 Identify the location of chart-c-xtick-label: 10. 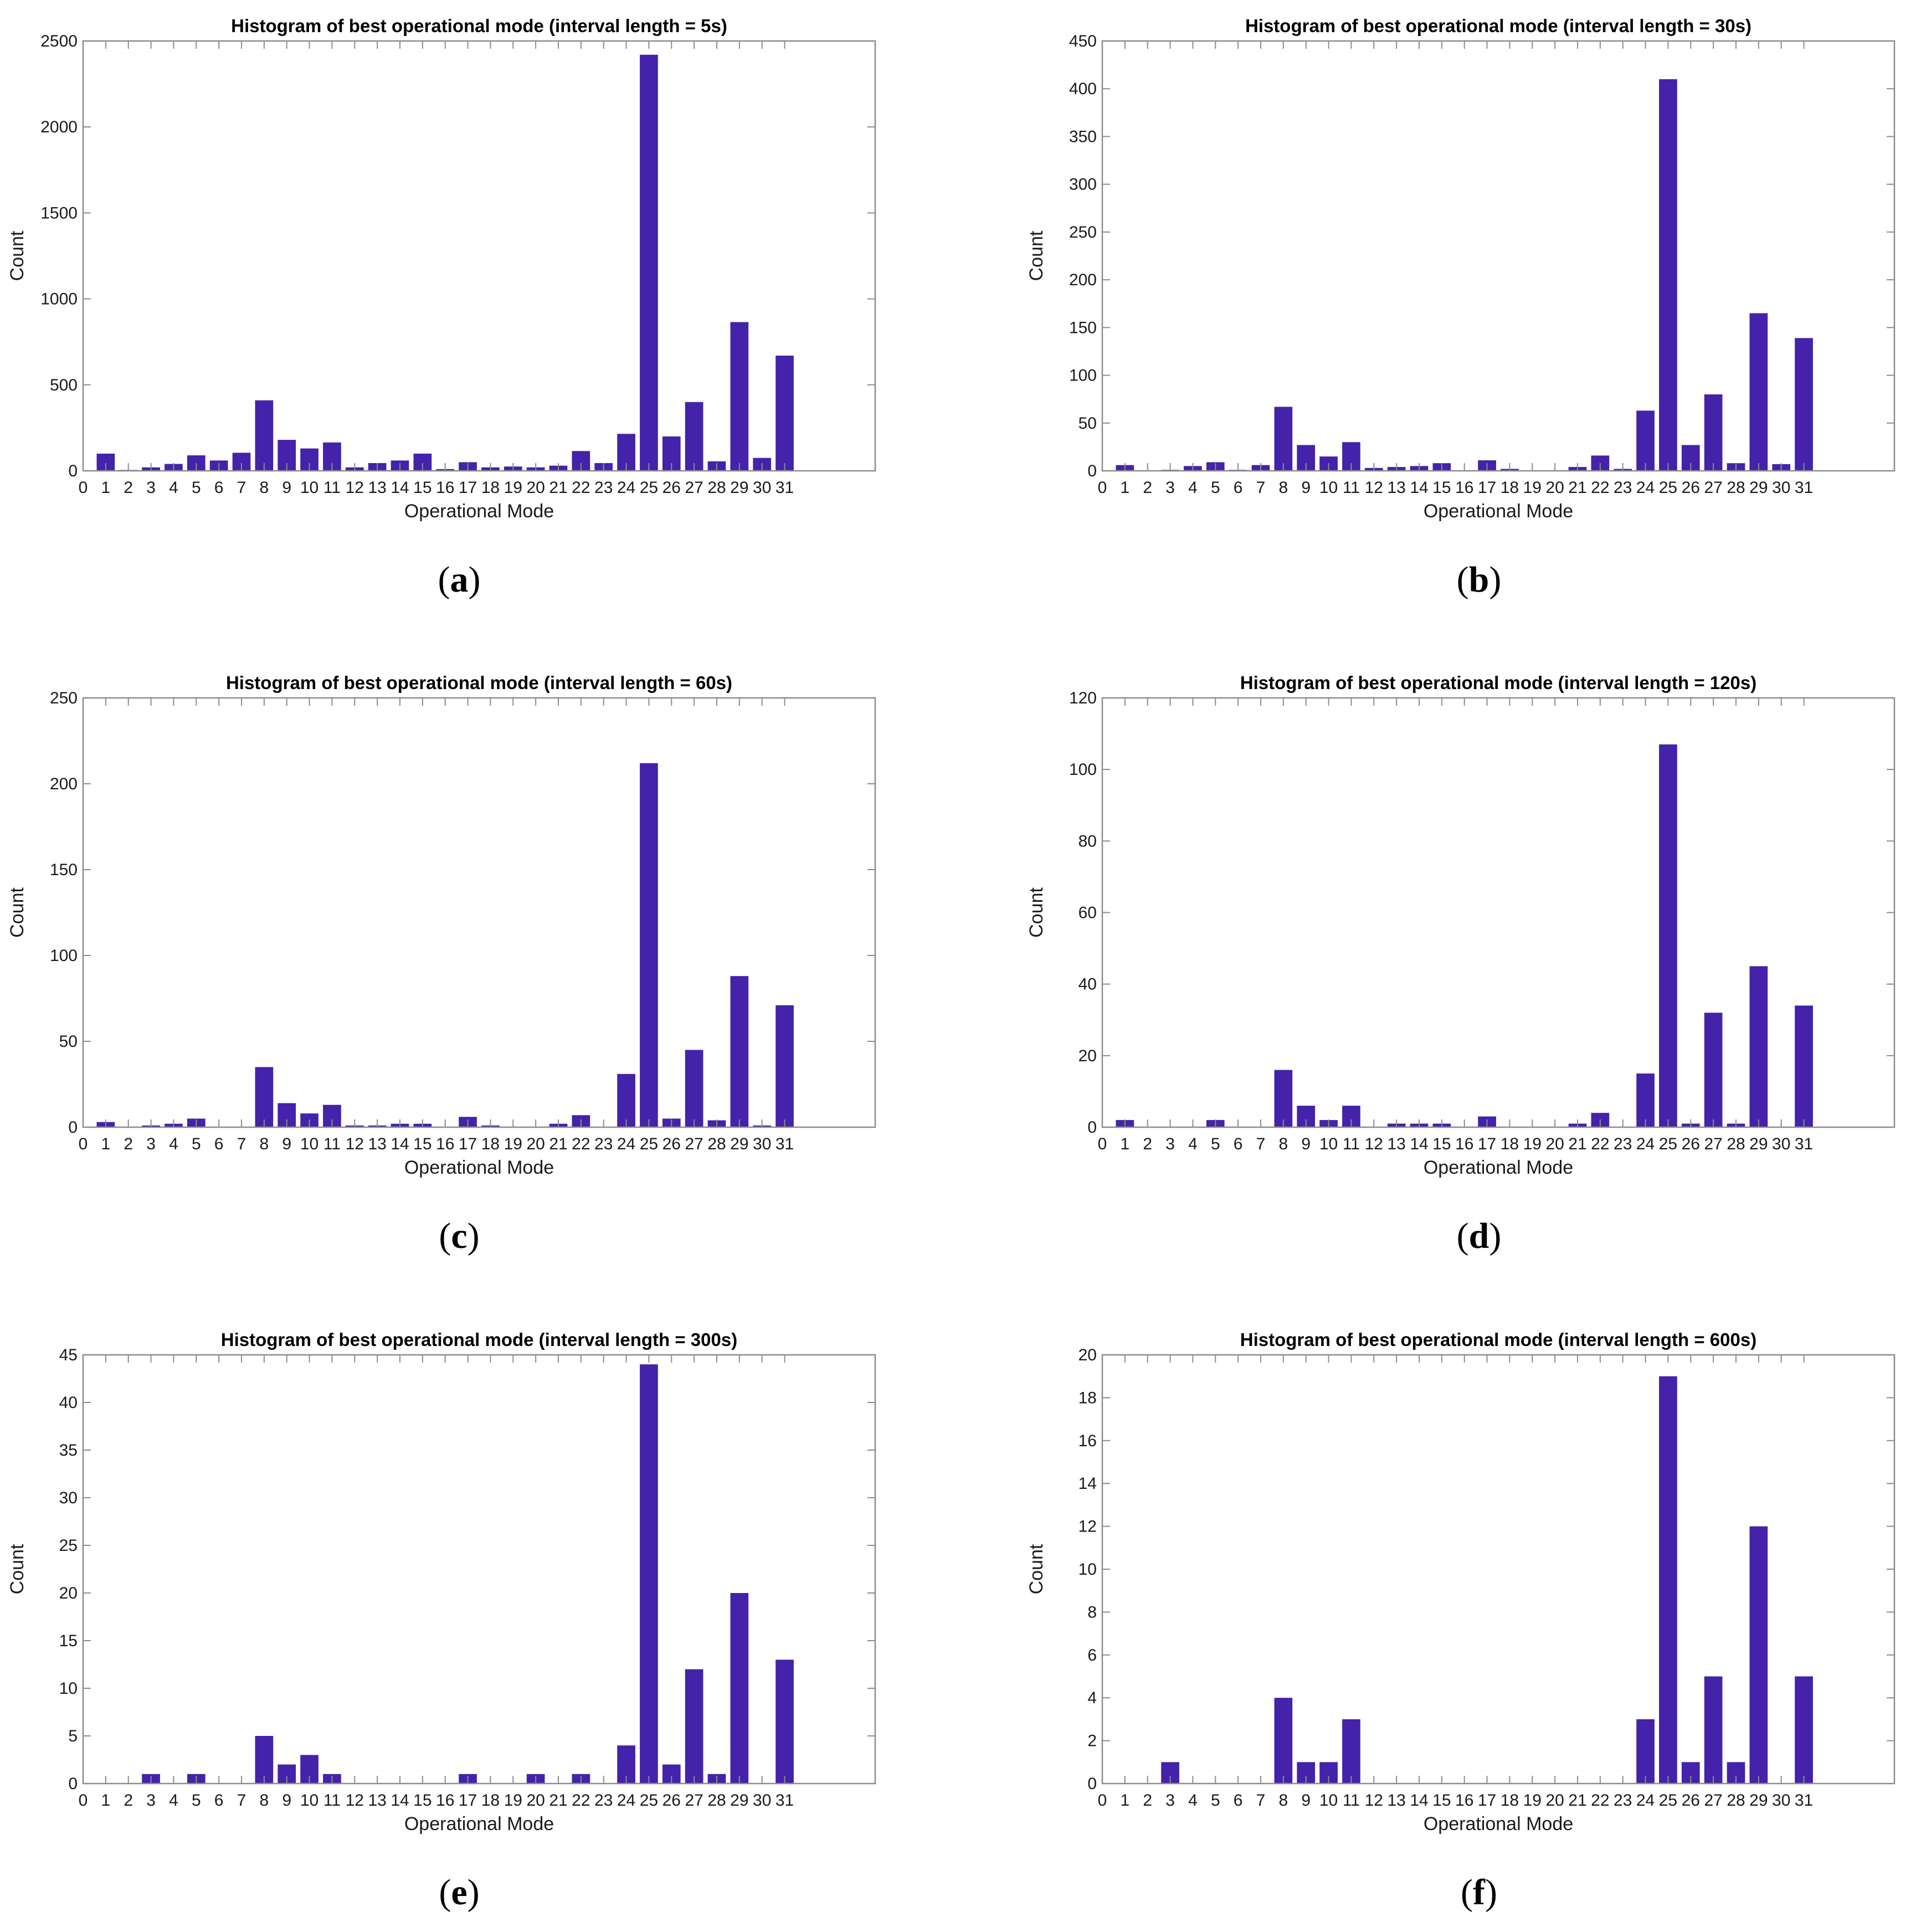
(310, 1144).